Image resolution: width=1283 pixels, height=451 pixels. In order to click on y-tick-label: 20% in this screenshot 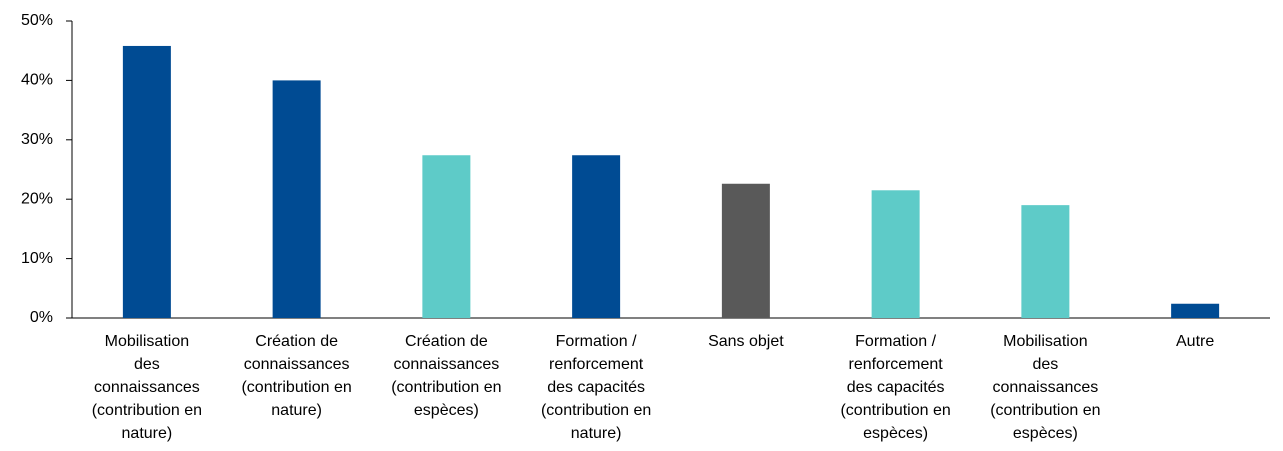, I will do `click(37, 198)`.